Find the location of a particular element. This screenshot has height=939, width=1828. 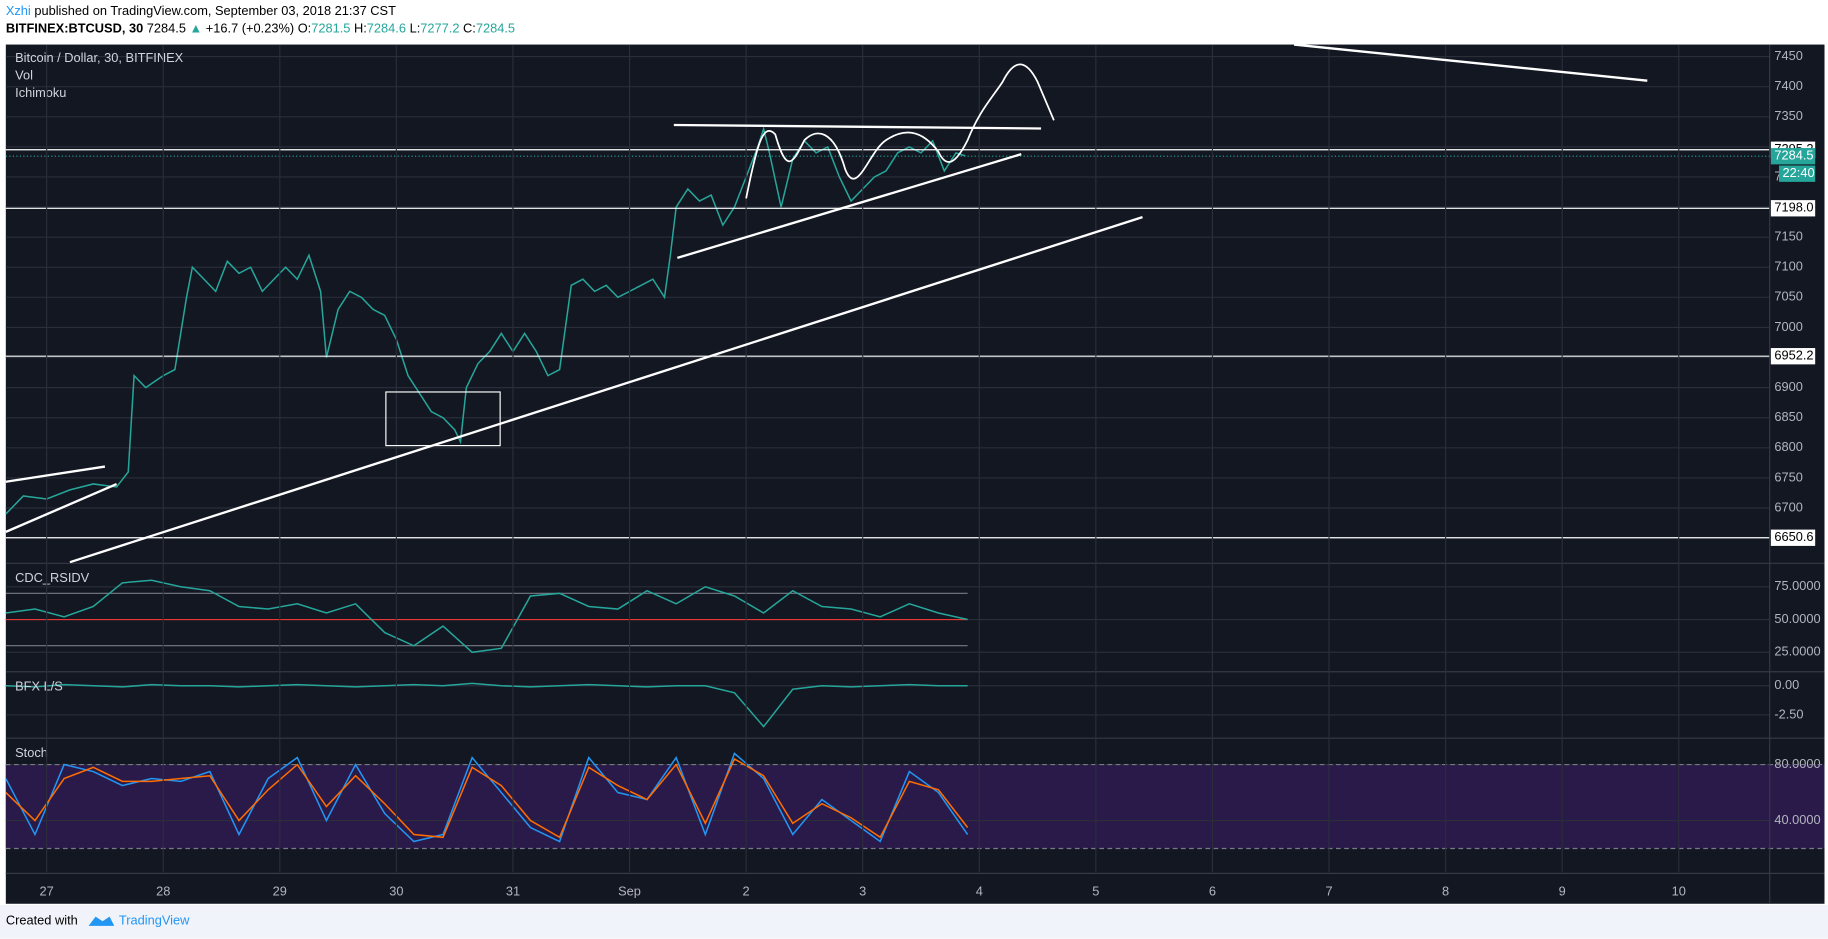

x-tick-label: 4 is located at coordinates (979, 890).